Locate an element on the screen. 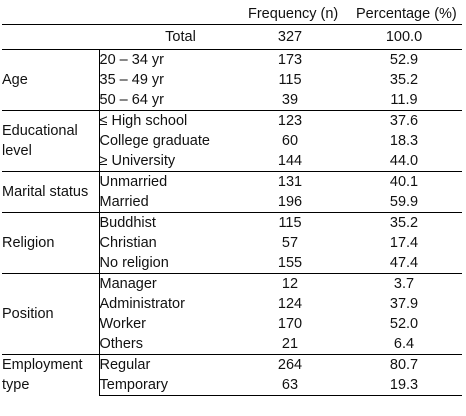  frequency-cell: 63 is located at coordinates (290, 385).